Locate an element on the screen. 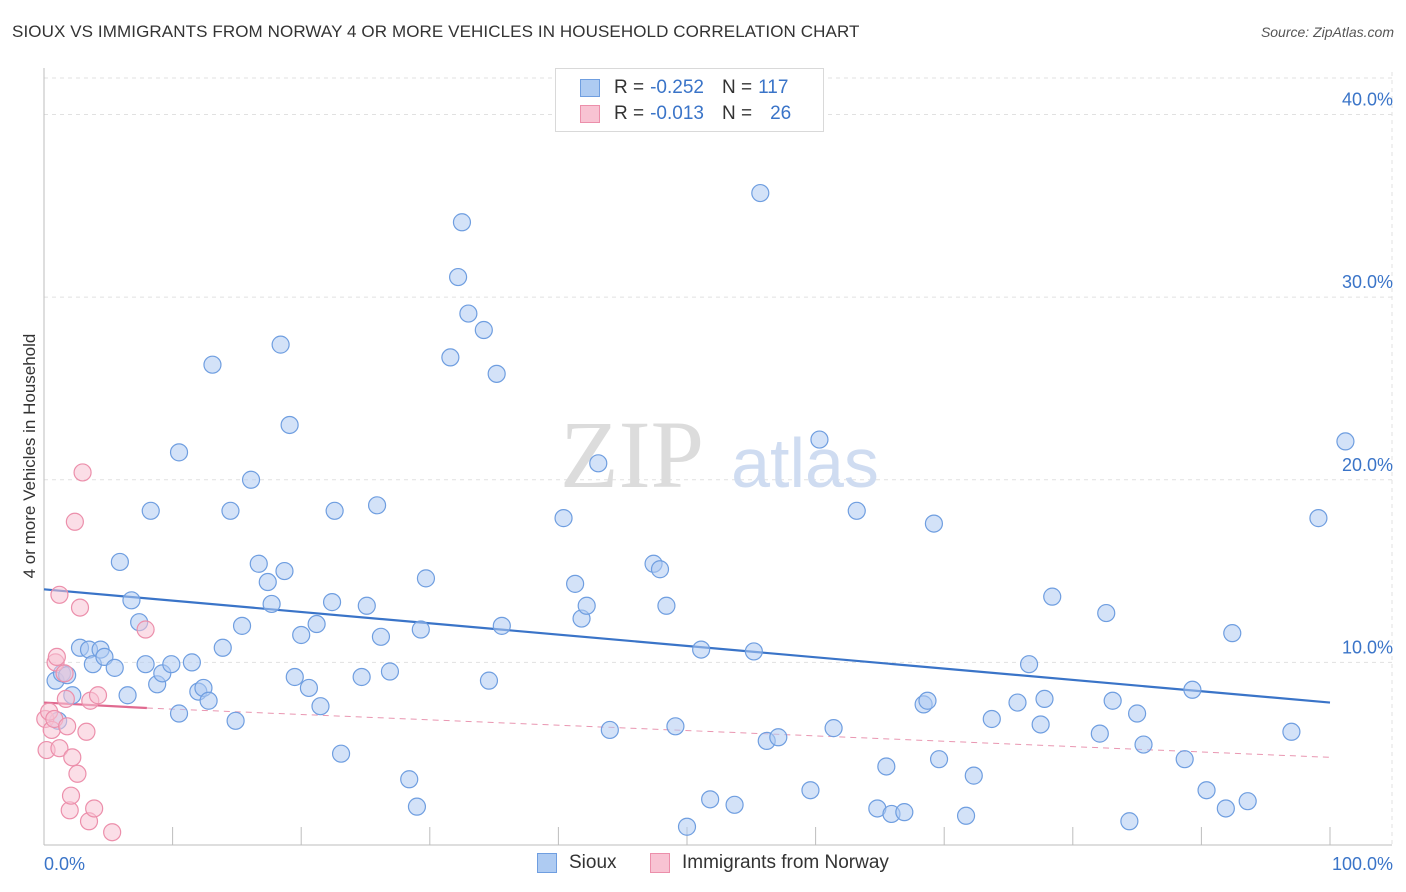  y-tick-label: 40.0% is located at coordinates (1367, 100).